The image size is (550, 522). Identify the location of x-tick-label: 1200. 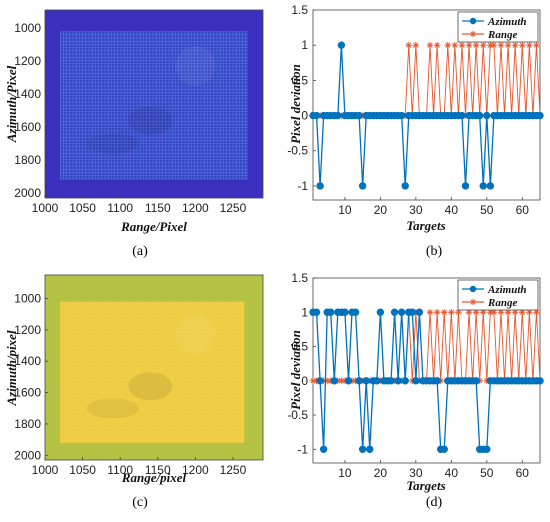
(195, 208).